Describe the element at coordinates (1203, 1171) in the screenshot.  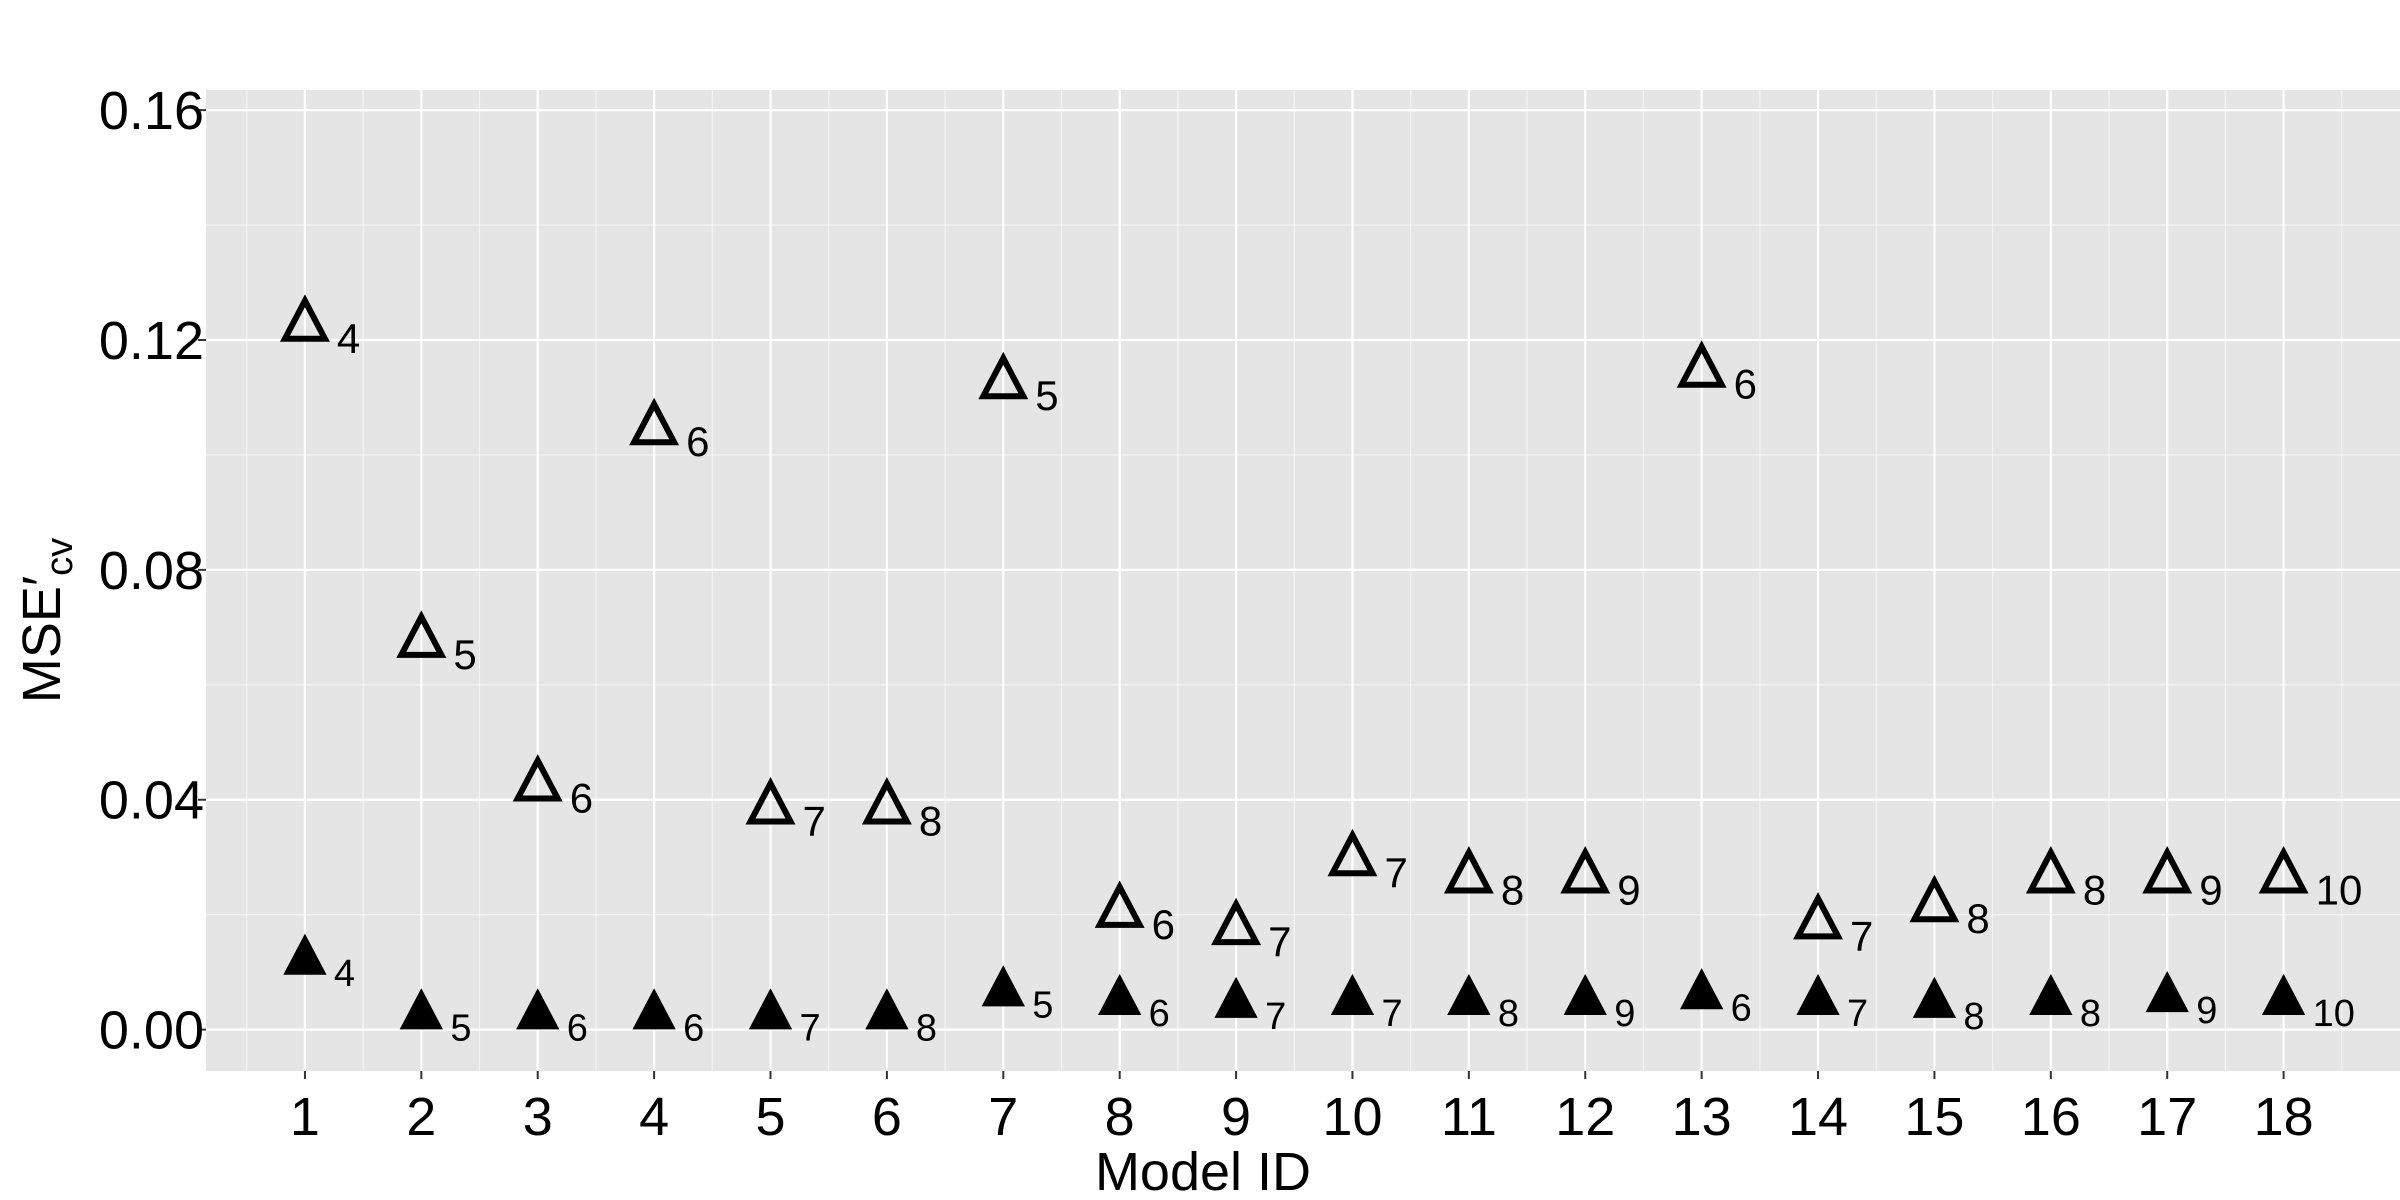
I see `x-axis-title: Model ID` at that location.